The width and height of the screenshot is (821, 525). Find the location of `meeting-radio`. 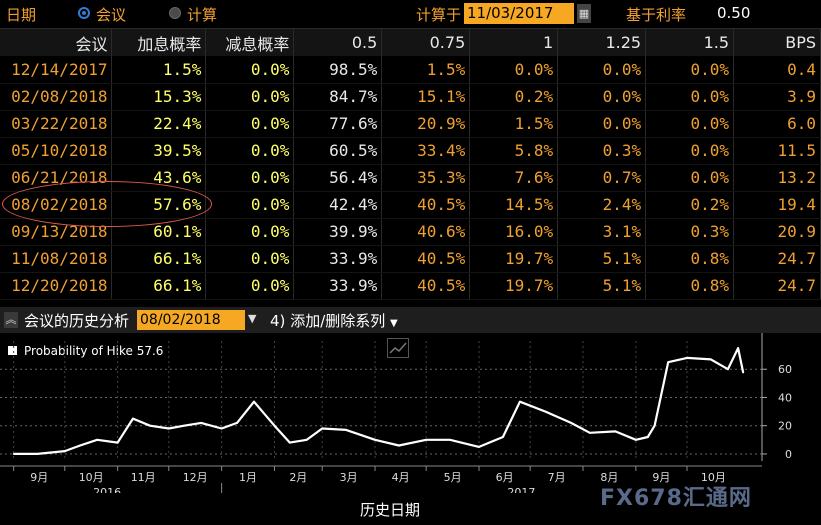

meeting-radio is located at coordinates (84, 13).